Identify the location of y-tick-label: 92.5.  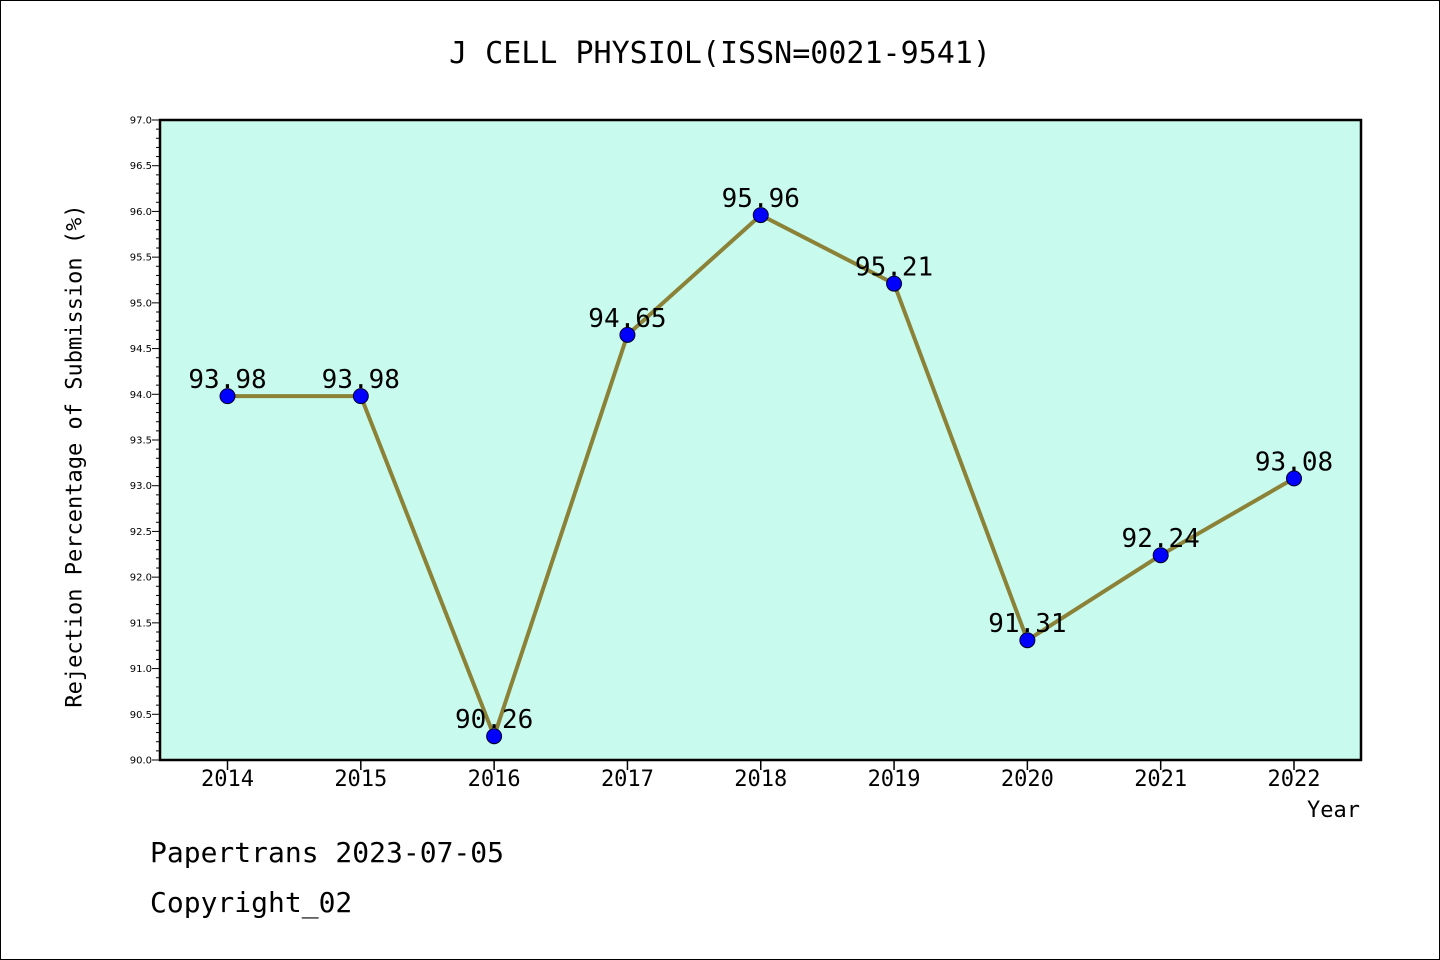
(141, 532).